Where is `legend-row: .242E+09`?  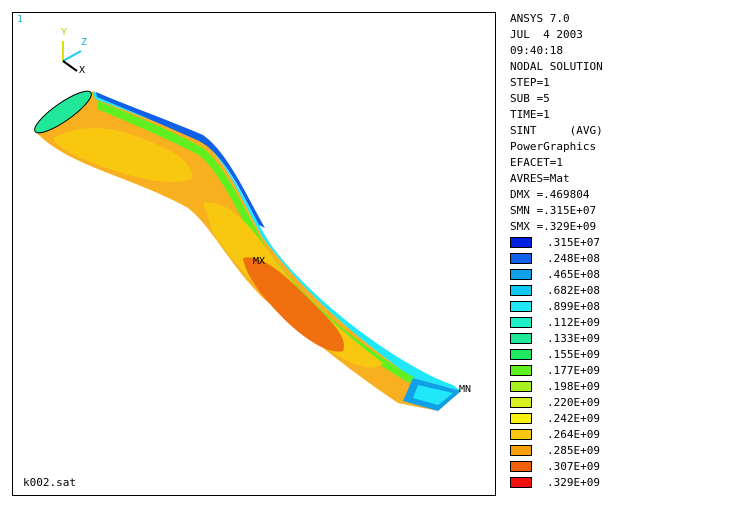 legend-row: .242E+09 is located at coordinates (555, 418).